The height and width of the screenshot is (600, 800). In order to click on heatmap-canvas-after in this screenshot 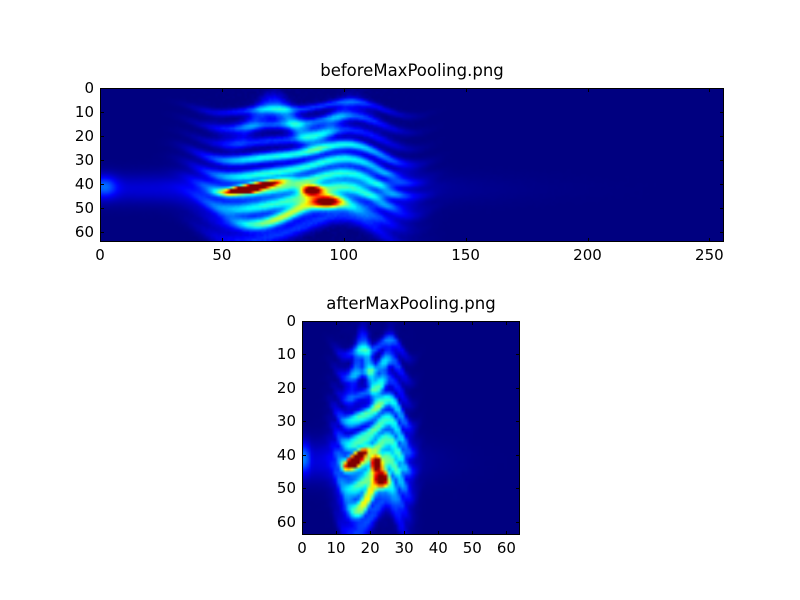, I will do `click(411, 428)`.